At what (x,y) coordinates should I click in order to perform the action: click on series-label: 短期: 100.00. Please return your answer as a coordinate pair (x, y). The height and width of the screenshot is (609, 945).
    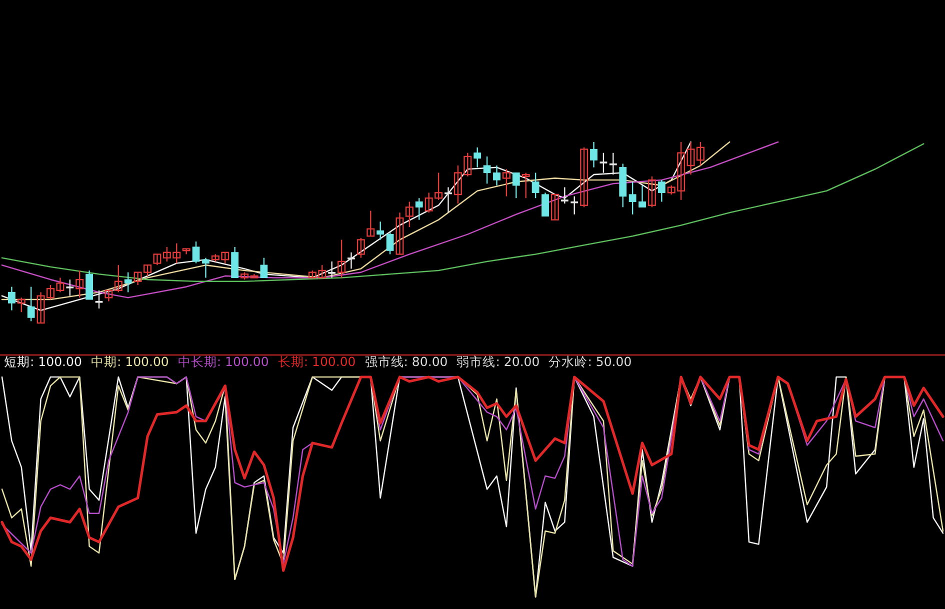
    Looking at the image, I should click on (43, 361).